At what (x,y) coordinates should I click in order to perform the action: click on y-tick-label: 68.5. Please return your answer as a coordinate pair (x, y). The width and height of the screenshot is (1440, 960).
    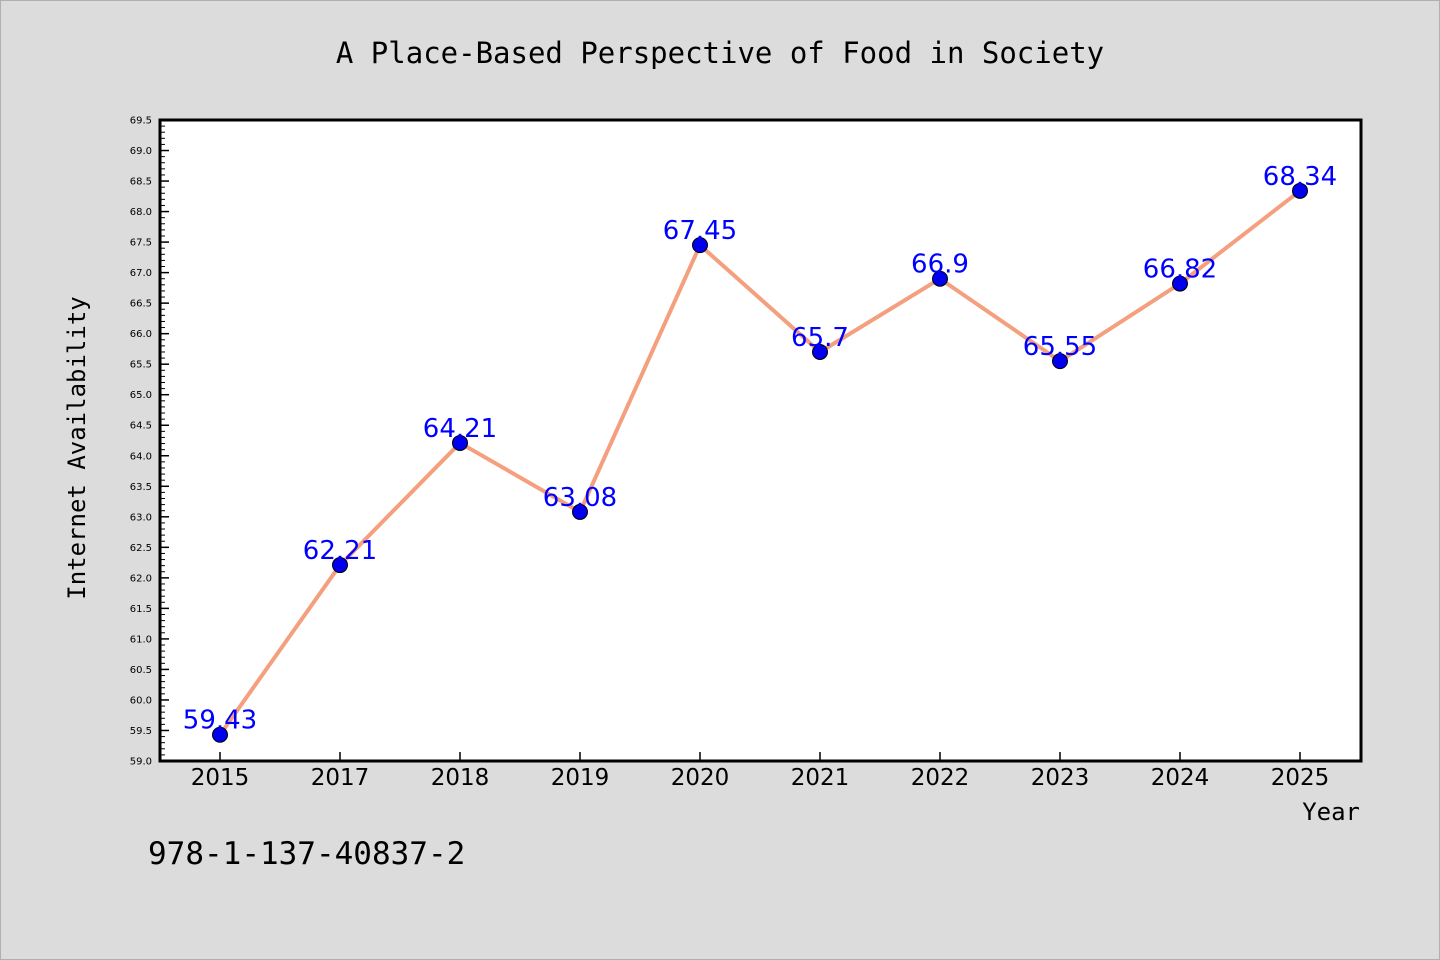
    Looking at the image, I should click on (141, 182).